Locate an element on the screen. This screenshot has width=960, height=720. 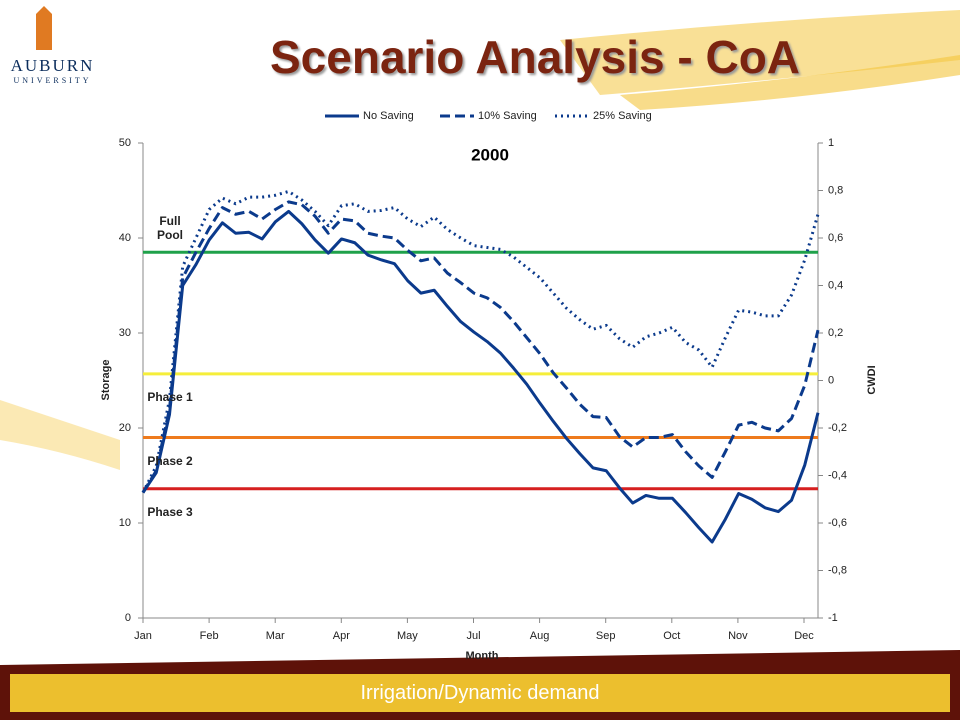
y2-tick-label: 0,8 is located at coordinates (835, 190).